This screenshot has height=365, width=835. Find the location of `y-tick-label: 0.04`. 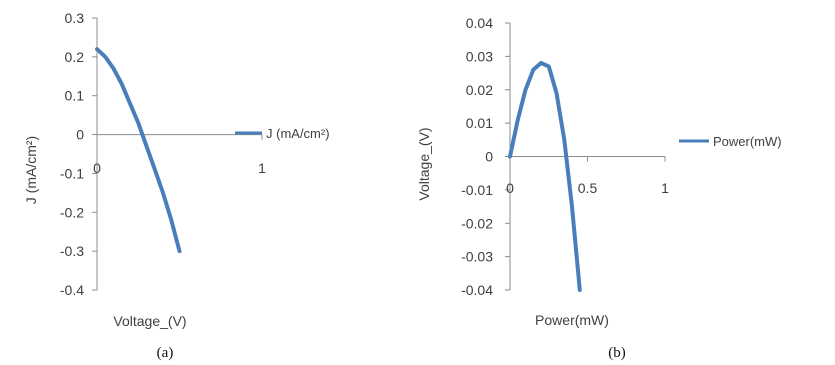

y-tick-label: 0.04 is located at coordinates (479, 23).